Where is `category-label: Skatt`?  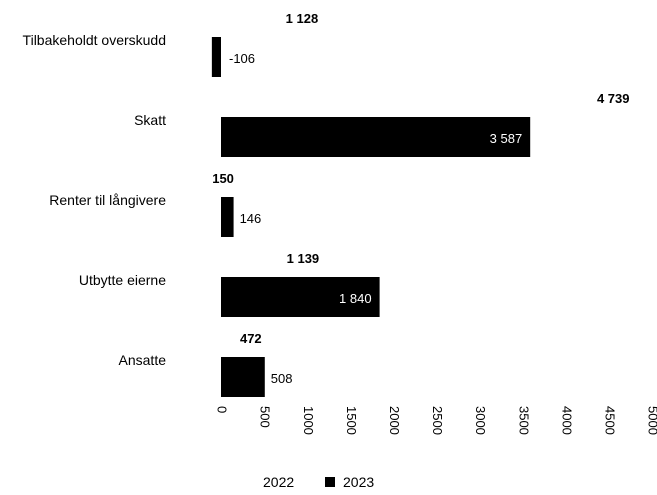 category-label: Skatt is located at coordinates (150, 120).